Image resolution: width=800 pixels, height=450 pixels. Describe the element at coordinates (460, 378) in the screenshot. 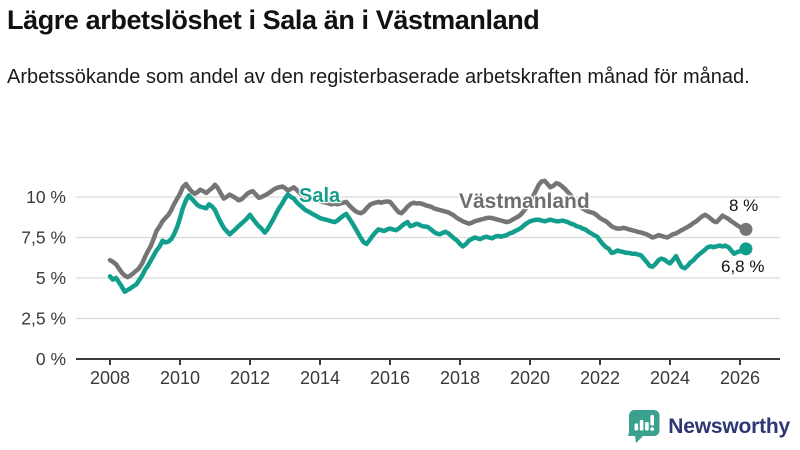

I see `x-tick-label: 2018` at that location.